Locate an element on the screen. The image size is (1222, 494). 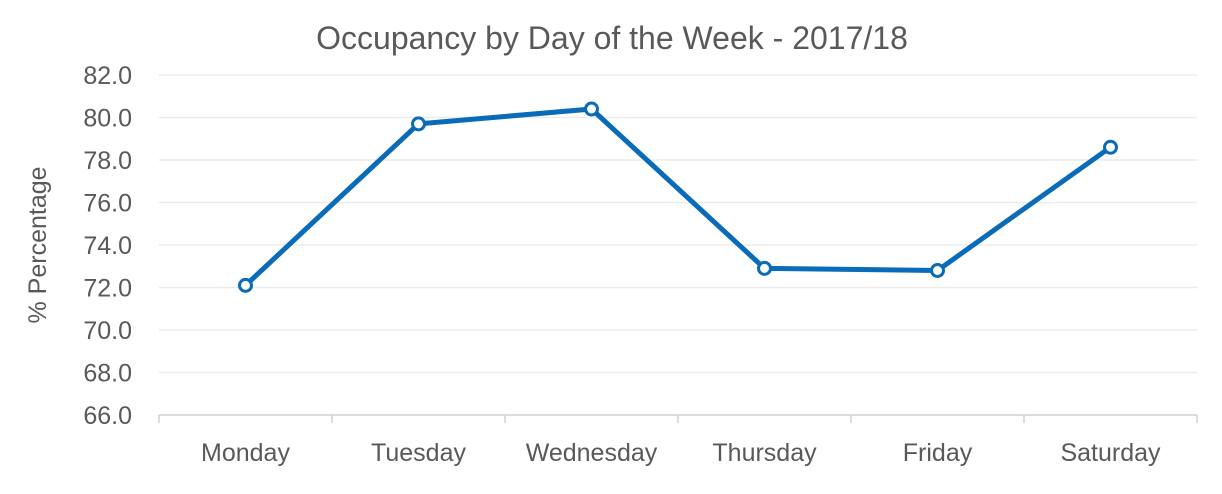
x-tick-label: Tuesday is located at coordinates (418, 453).